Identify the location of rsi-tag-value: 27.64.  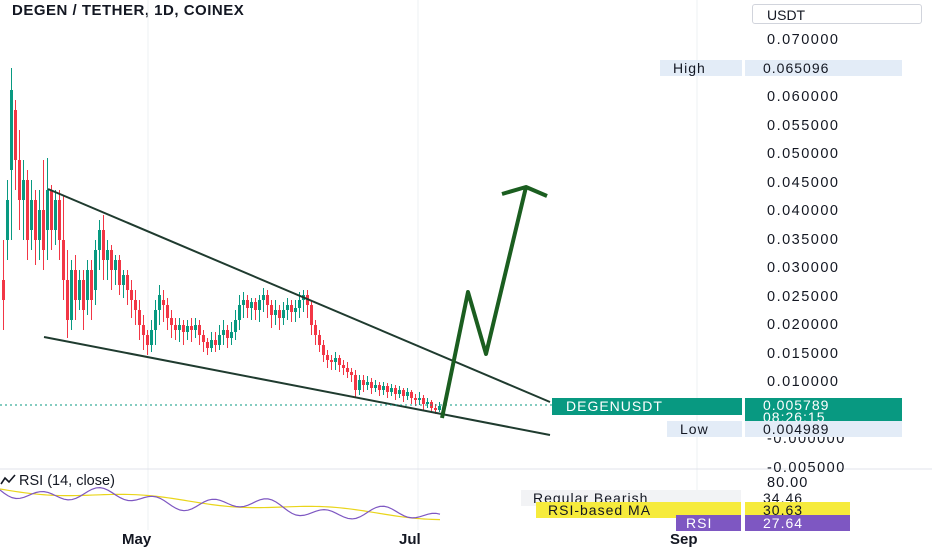
(797, 523).